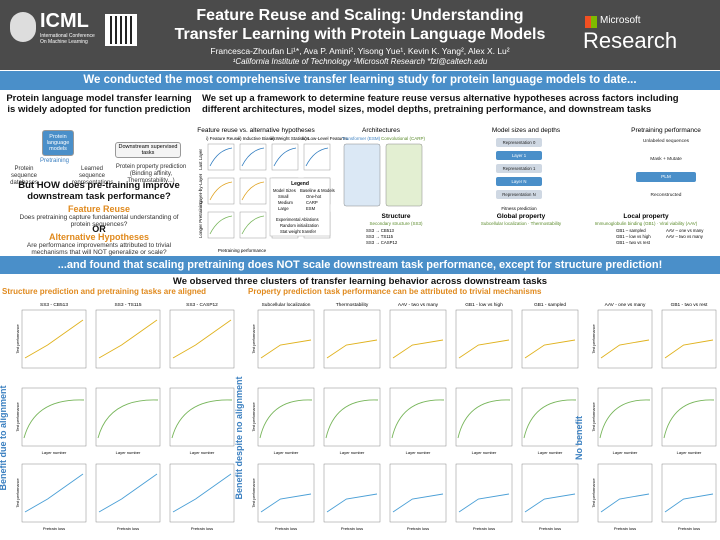  What do you see at coordinates (396, 223) in the screenshot?
I see `task-sub: Secondary structure (SS3)` at bounding box center [396, 223].